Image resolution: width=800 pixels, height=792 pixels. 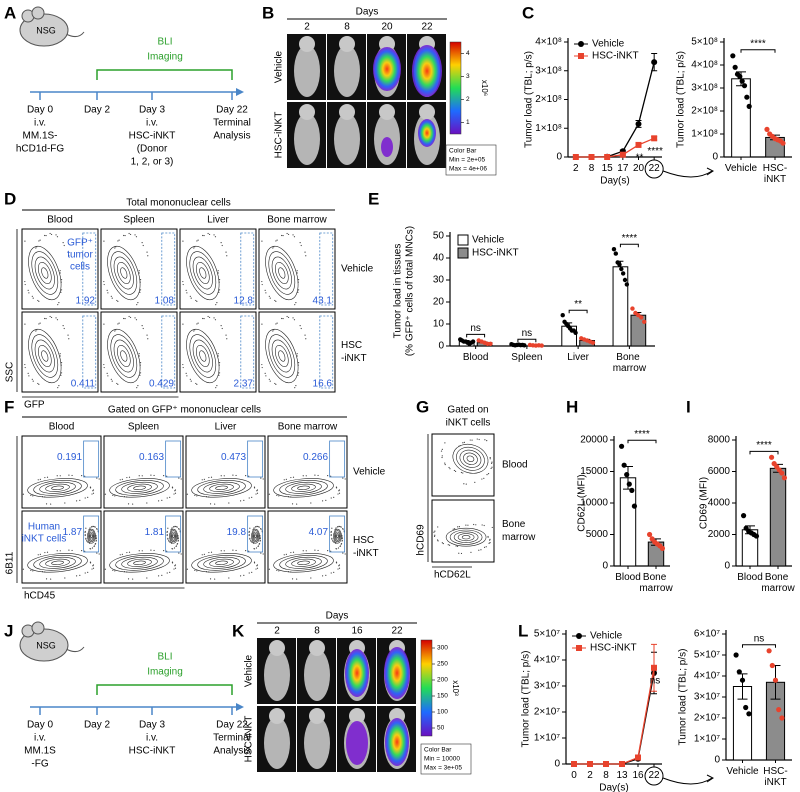 I want to click on row-label: -iNKT, so click(x=366, y=553).